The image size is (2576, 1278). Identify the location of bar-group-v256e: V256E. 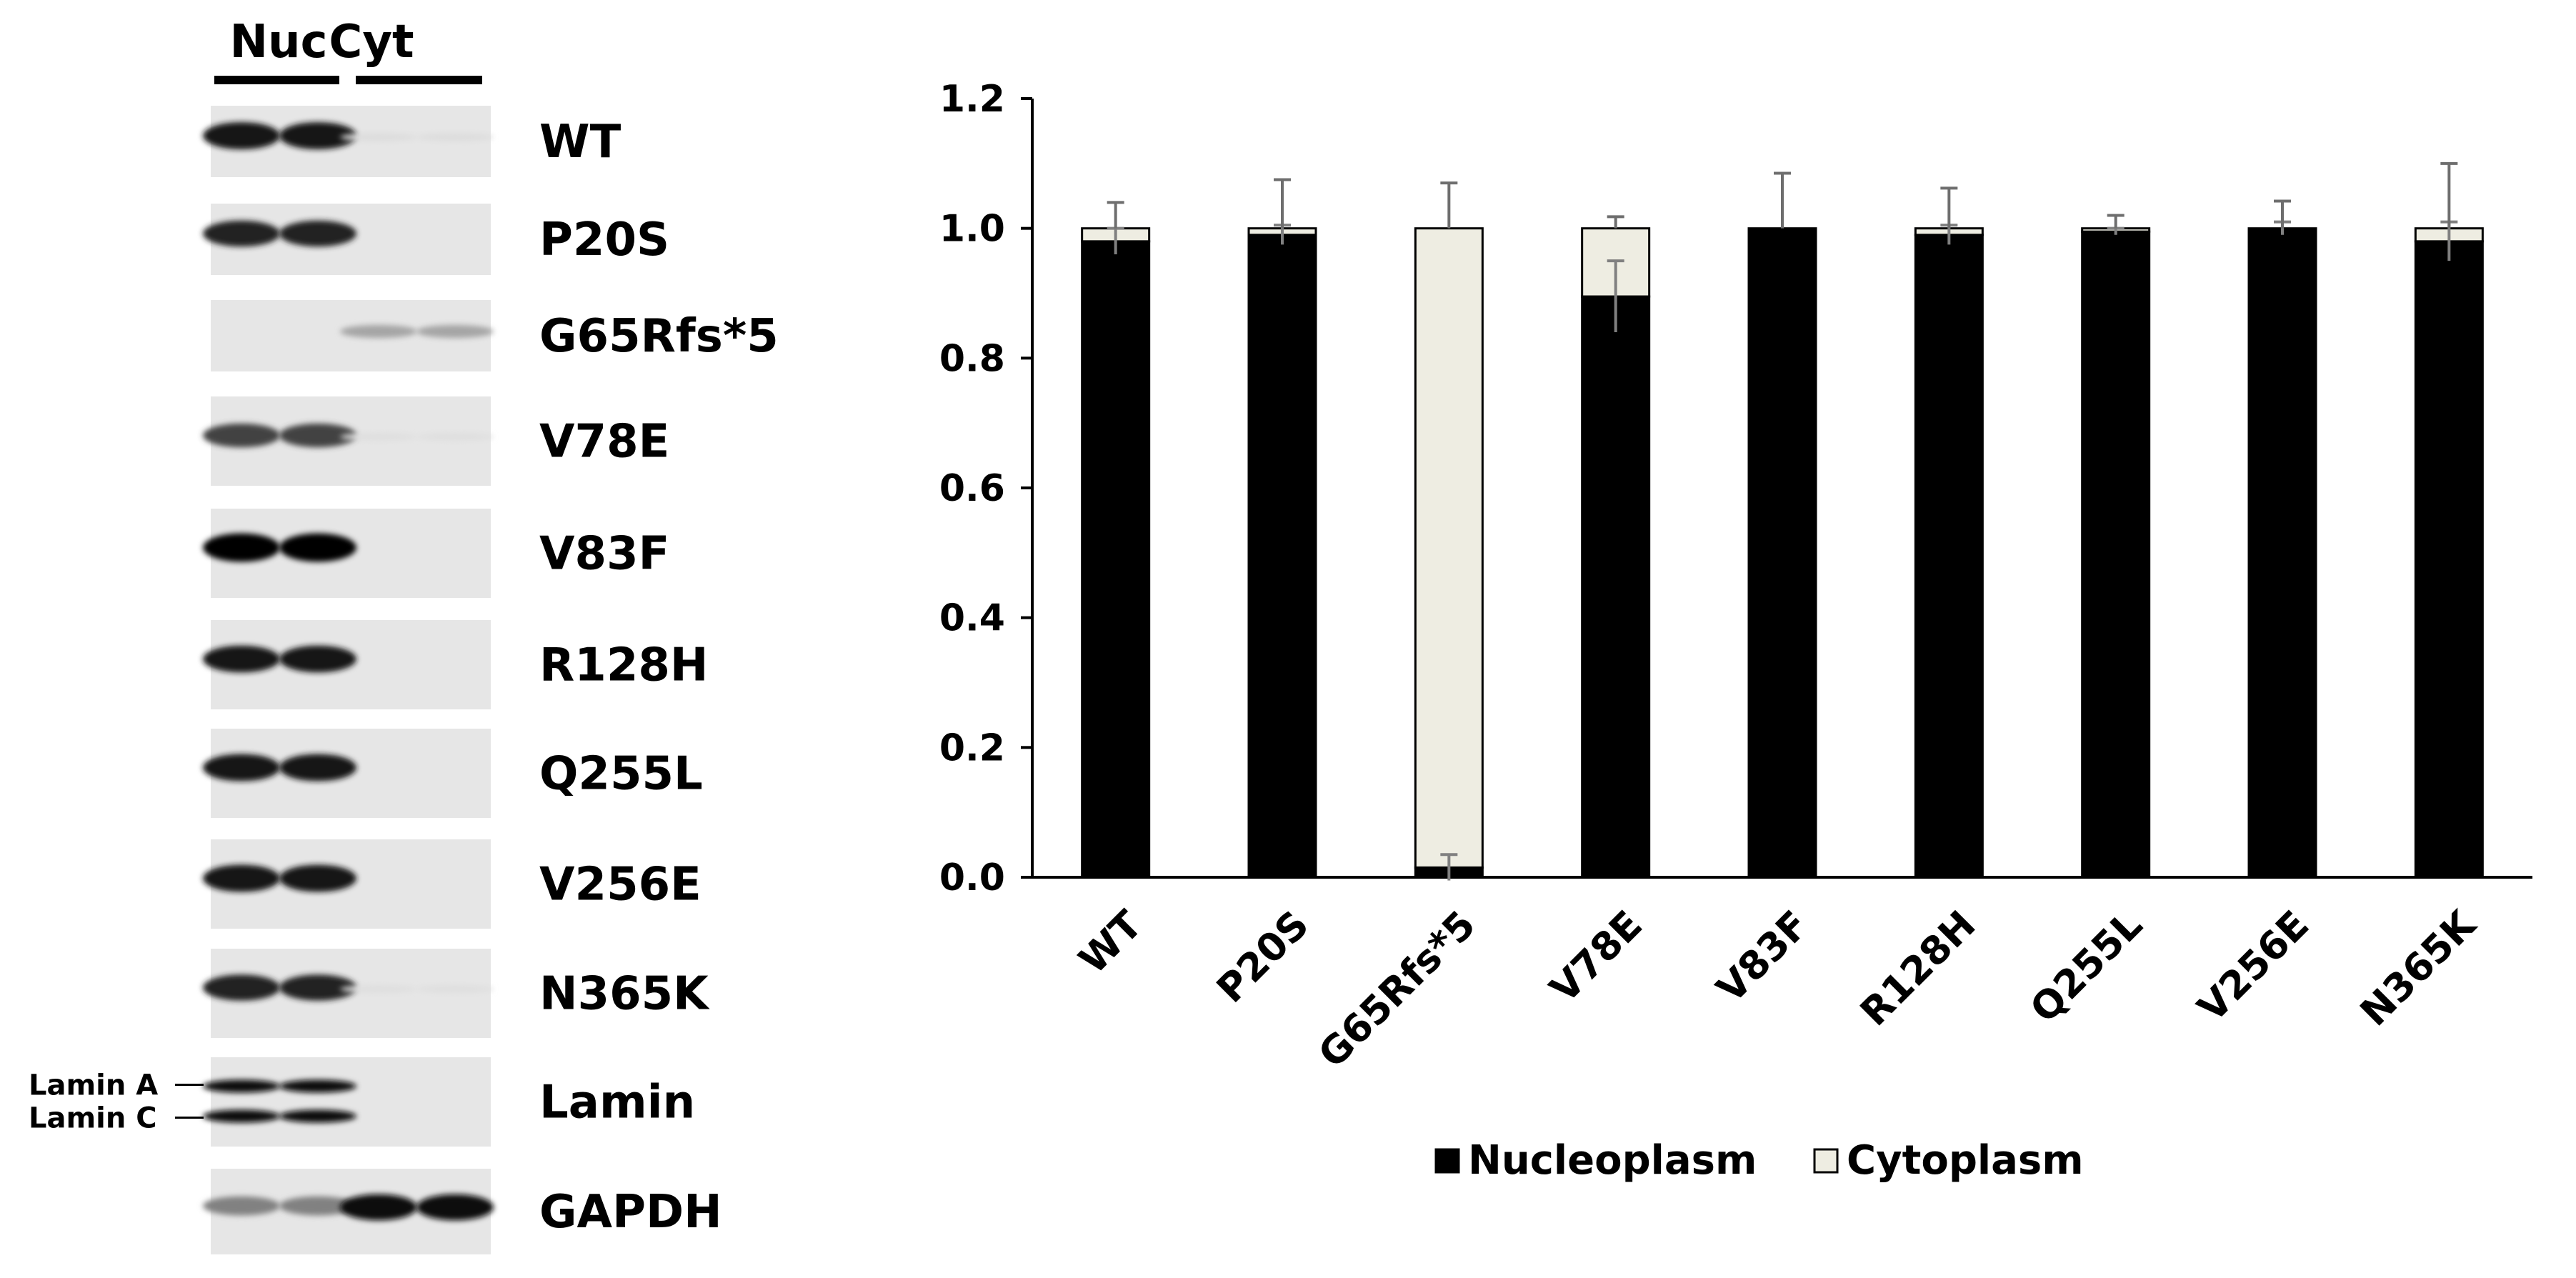
(2253, 615).